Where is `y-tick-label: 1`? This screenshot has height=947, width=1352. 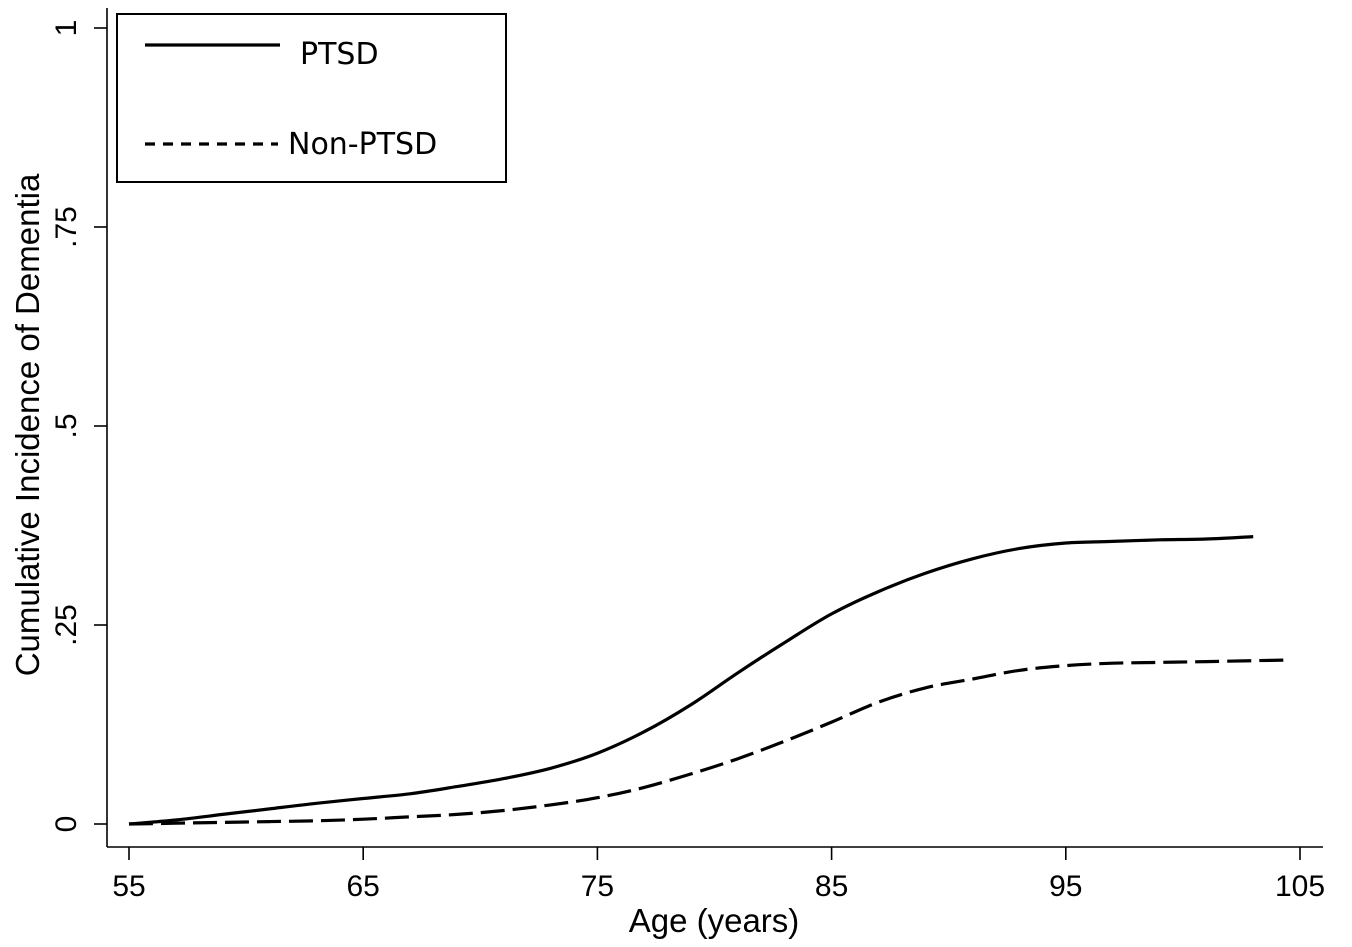 y-tick-label: 1 is located at coordinates (66, 28).